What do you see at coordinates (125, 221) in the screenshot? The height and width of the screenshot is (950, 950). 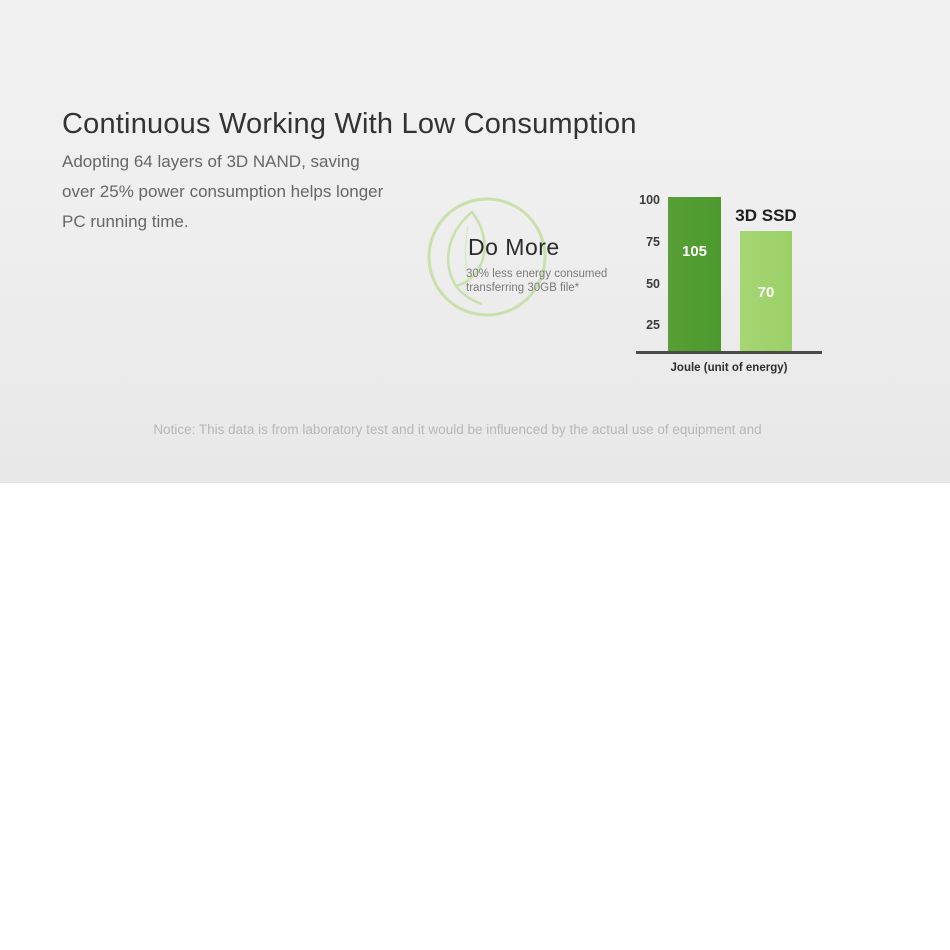 I see `paragraph-line: PC running time.` at bounding box center [125, 221].